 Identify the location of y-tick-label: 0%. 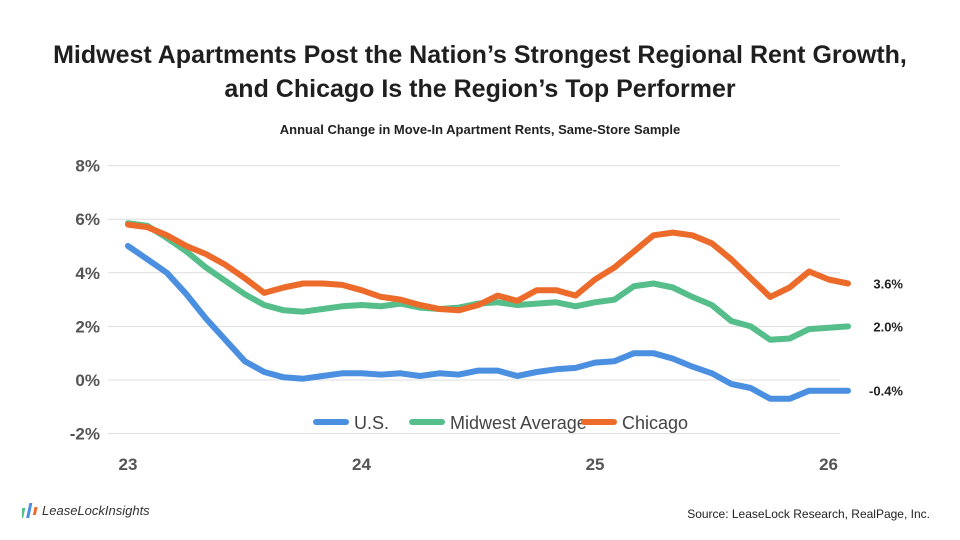
(87, 380).